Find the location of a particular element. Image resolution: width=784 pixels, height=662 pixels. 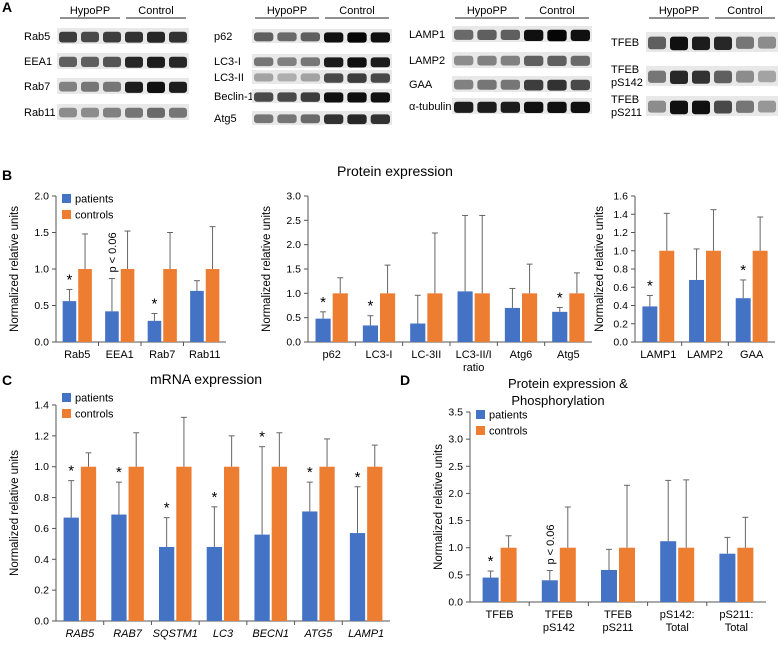

x-category-label: pS211 is located at coordinates (618, 628).